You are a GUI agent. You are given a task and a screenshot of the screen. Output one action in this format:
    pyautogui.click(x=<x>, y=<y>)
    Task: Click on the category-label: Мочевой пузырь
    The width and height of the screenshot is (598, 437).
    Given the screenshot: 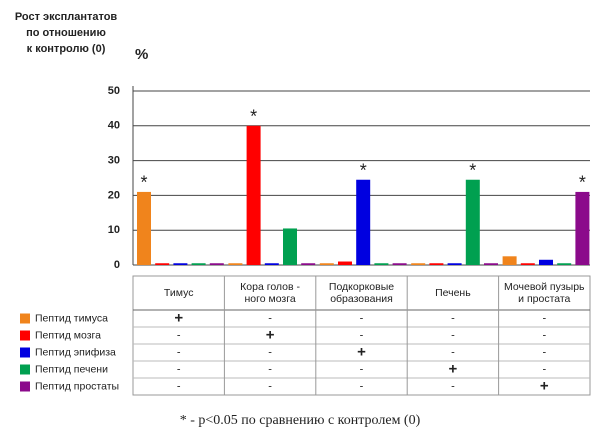 What is the action you would take?
    pyautogui.click(x=544, y=287)
    